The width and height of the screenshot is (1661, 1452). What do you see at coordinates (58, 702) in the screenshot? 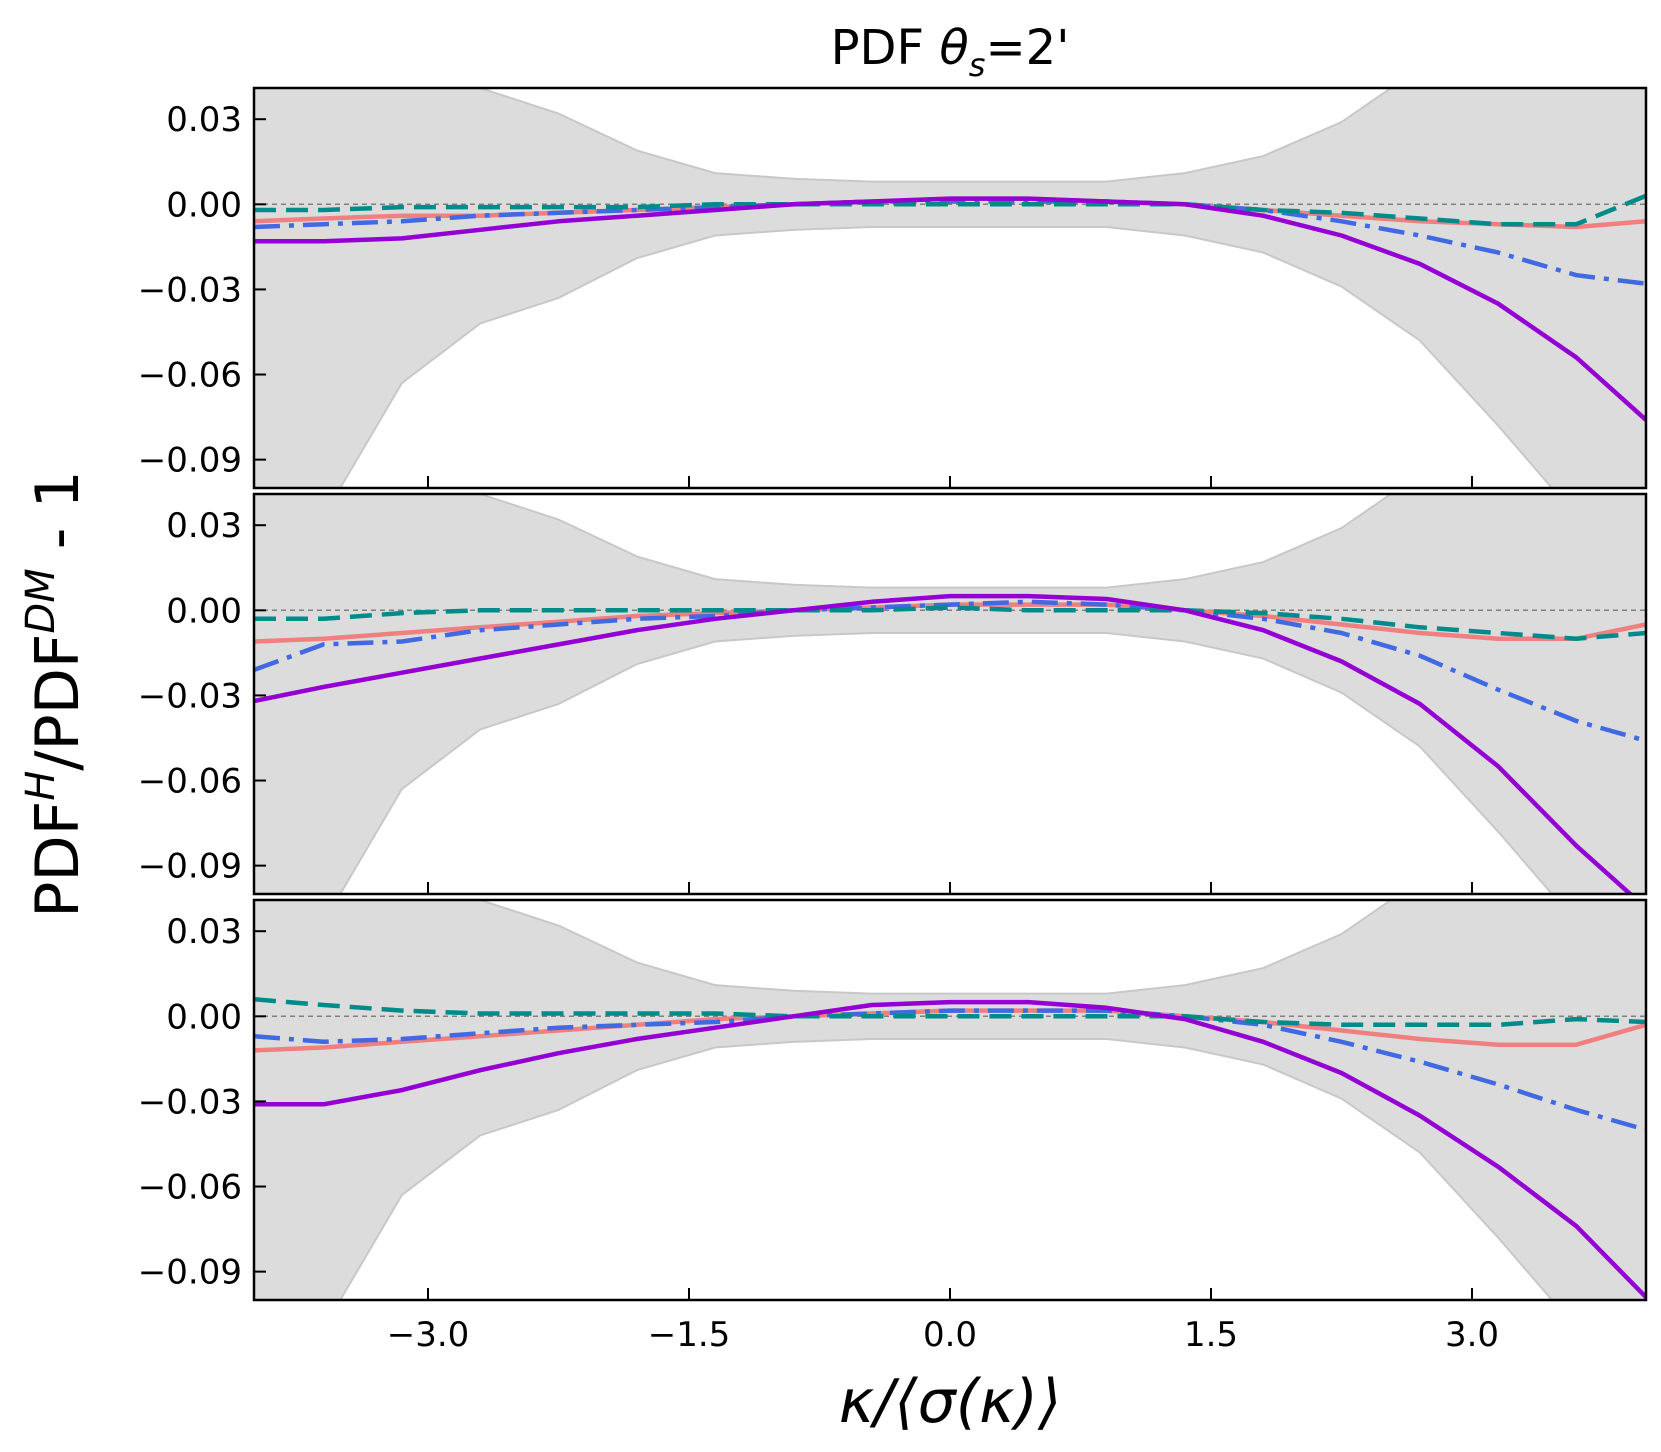
I see `ylabel-slash-pdf: /PDF` at bounding box center [58, 702].